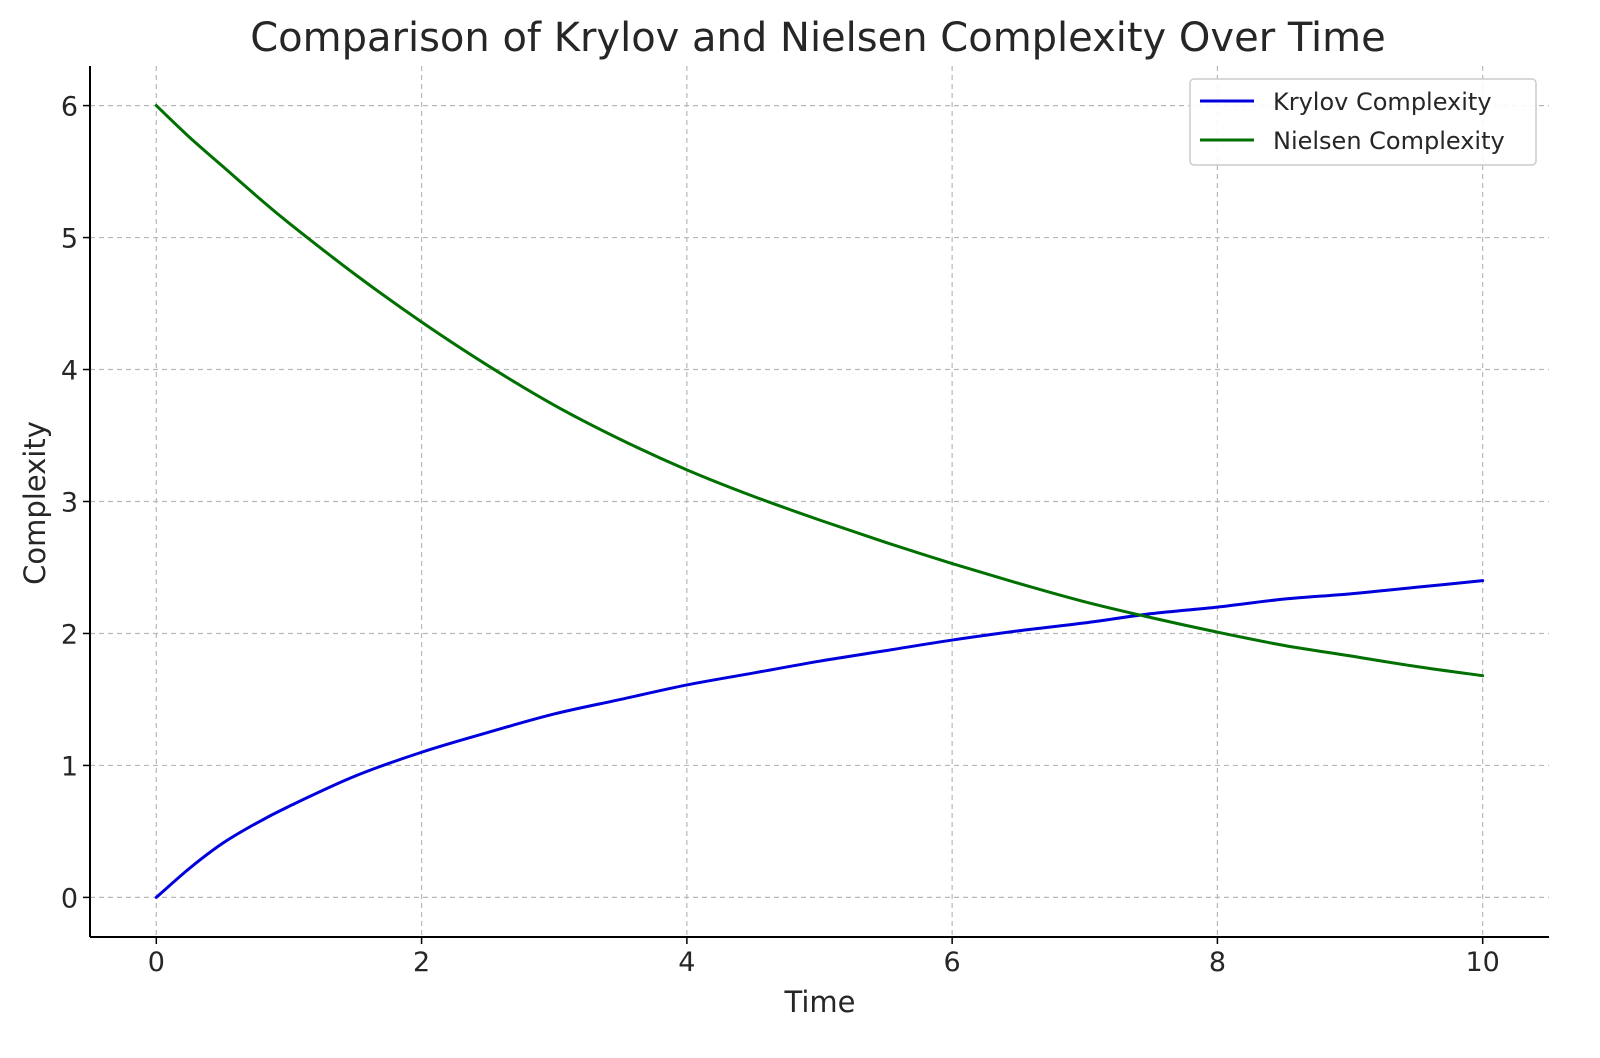 This screenshot has height=1058, width=1600. Describe the element at coordinates (1483, 962) in the screenshot. I see `x-tick-label: 10` at that location.